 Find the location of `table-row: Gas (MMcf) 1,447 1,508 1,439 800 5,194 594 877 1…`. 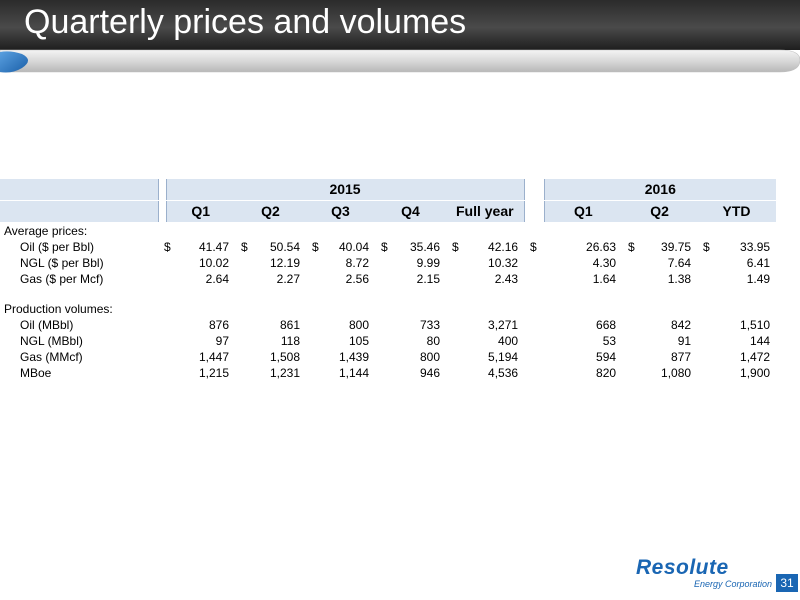

table-row: Gas (MMcf) 1,447 1,508 1,439 800 5,194 594 877 1… is located at coordinates (388, 357).